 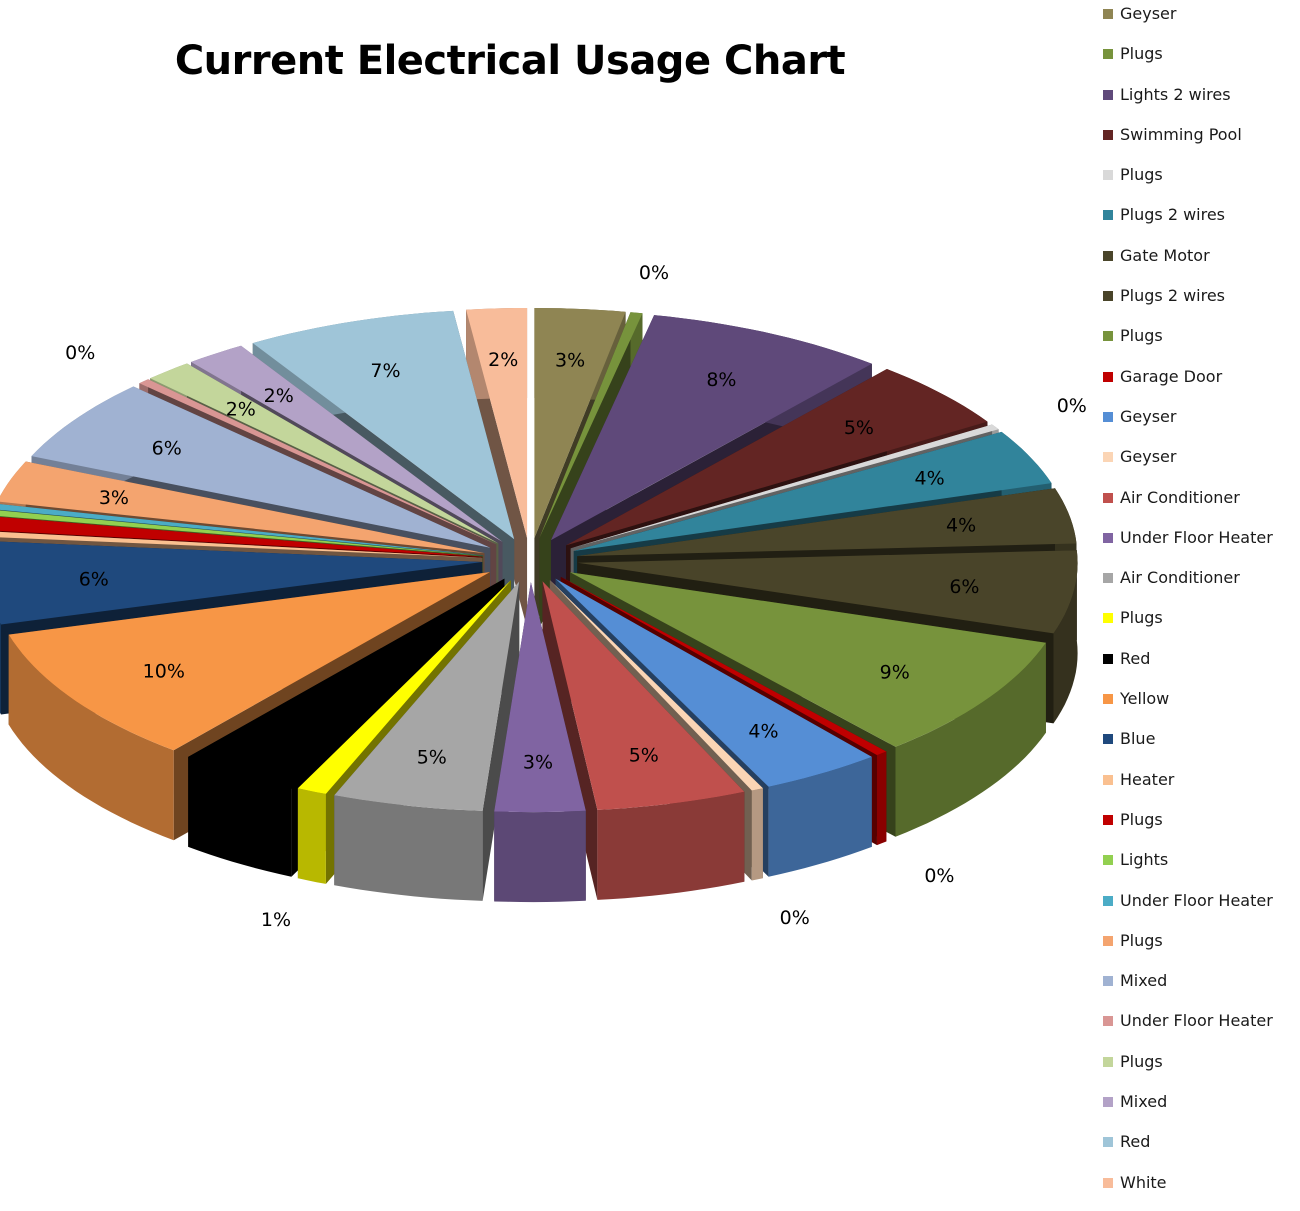 What do you see at coordinates (1200, 868) in the screenshot?
I see `legend-item: Lights` at bounding box center [1200, 868].